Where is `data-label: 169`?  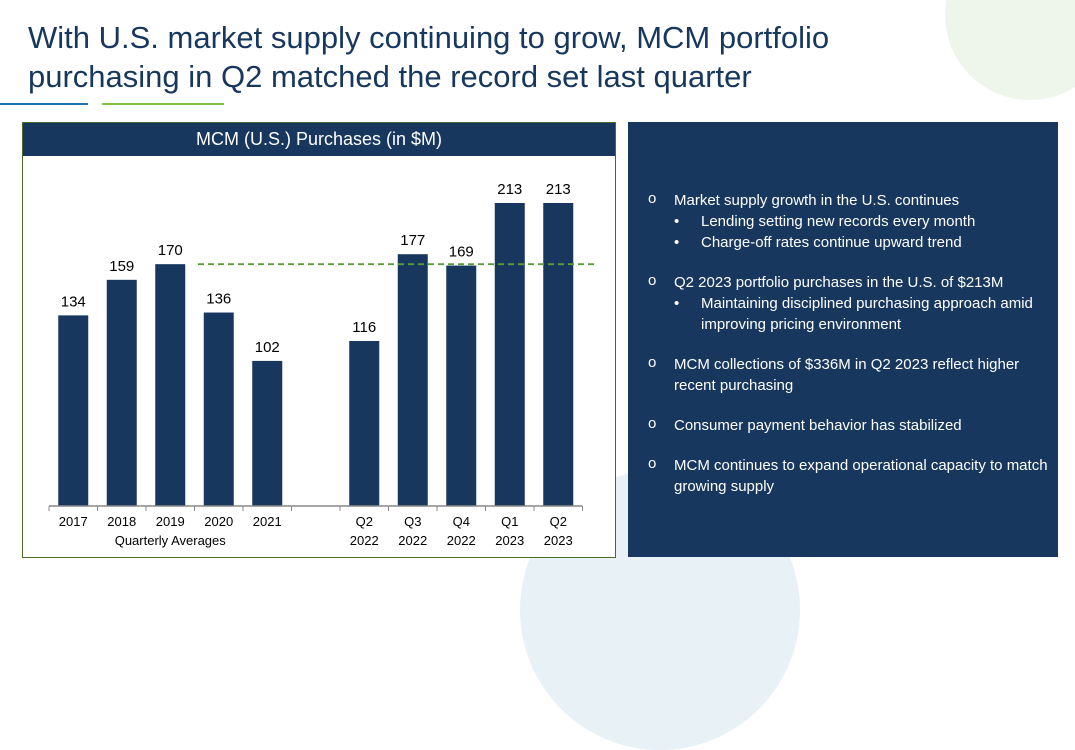
data-label: 169 is located at coordinates (461, 252).